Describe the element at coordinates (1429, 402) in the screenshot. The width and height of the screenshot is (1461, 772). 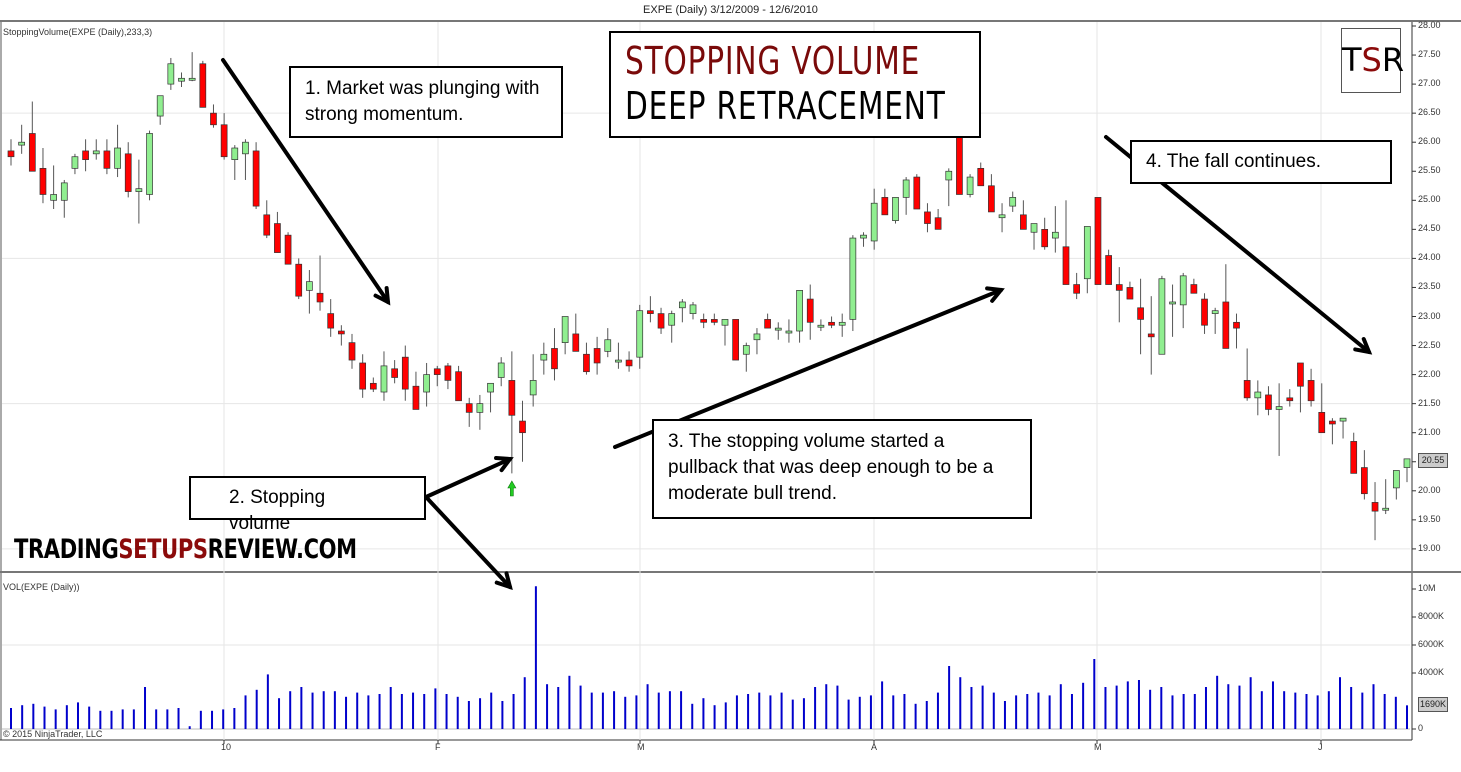
I see `price-tick-label: 21.50` at that location.